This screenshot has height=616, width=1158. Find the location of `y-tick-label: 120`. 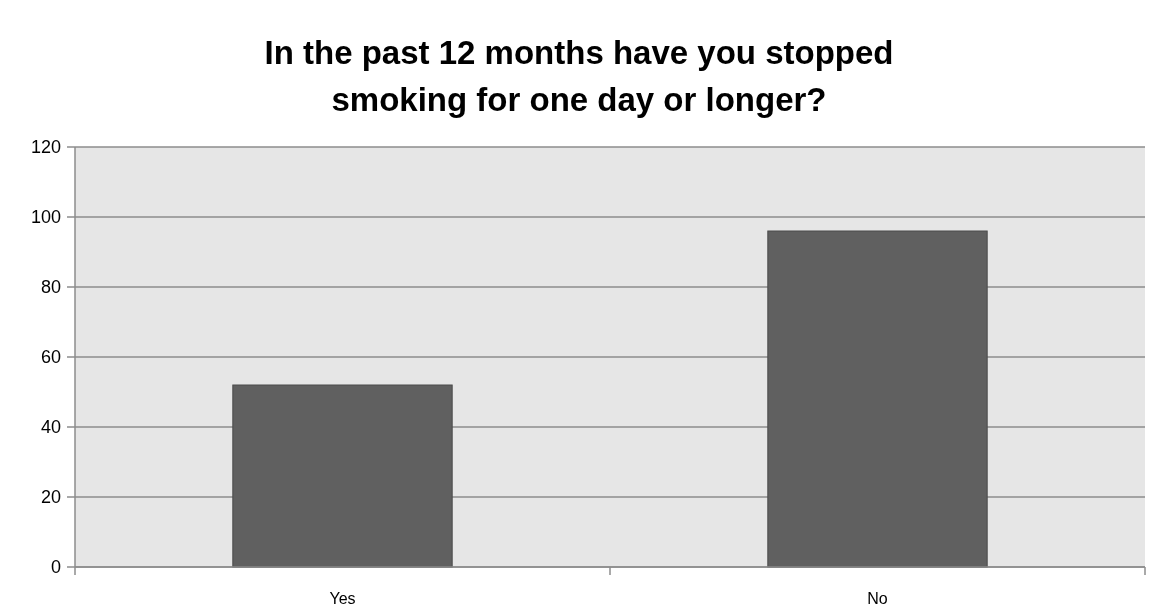

y-tick-label: 120 is located at coordinates (45, 147).